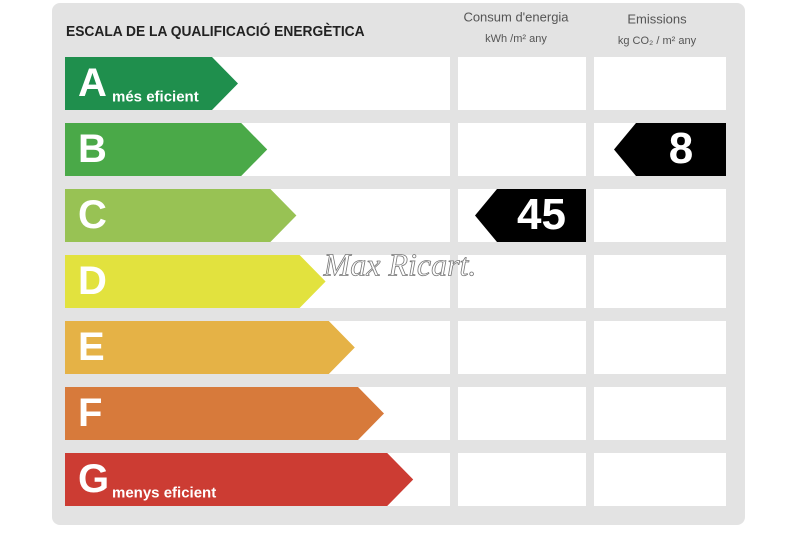  Describe the element at coordinates (400, 264) in the screenshot. I see `watermark: Max Ricart.` at that location.